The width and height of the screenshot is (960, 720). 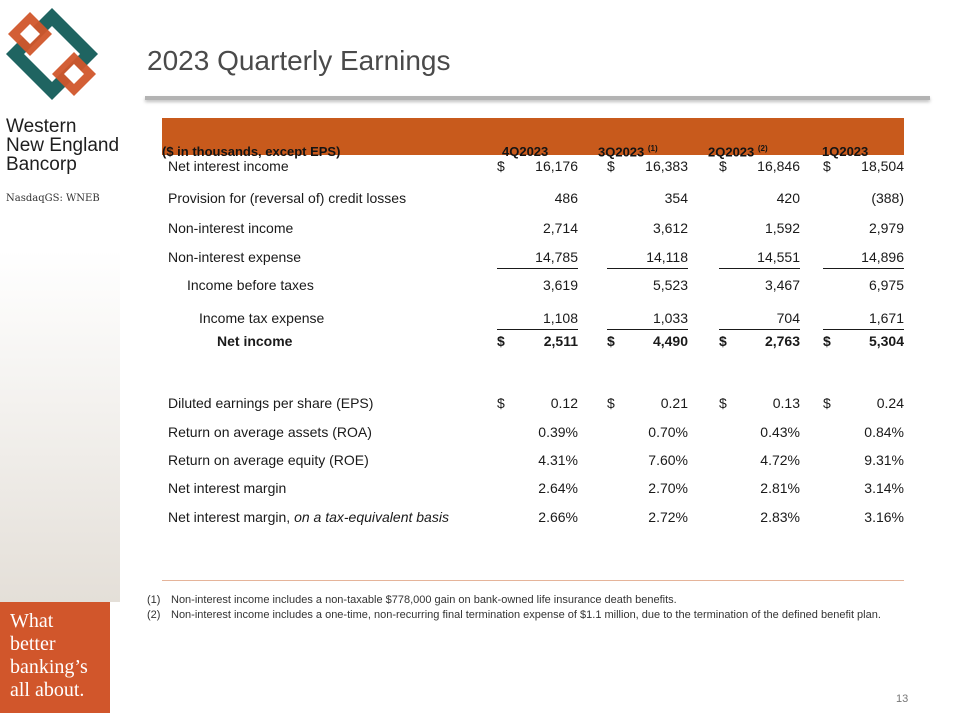 What do you see at coordinates (299, 60) in the screenshot?
I see `page-title: 2023 Quarterly Earnings` at bounding box center [299, 60].